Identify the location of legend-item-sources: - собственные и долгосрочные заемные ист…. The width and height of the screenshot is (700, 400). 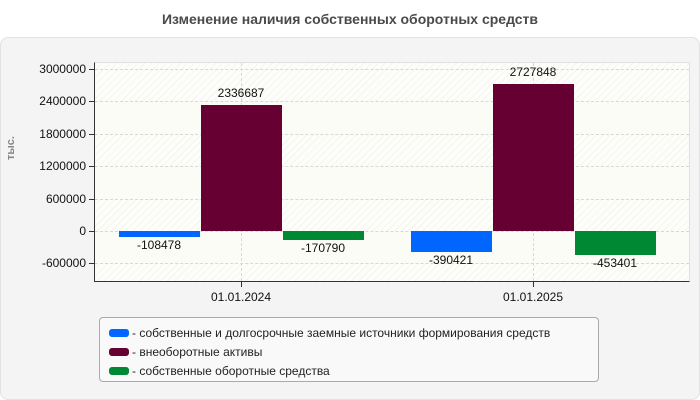
(353, 332).